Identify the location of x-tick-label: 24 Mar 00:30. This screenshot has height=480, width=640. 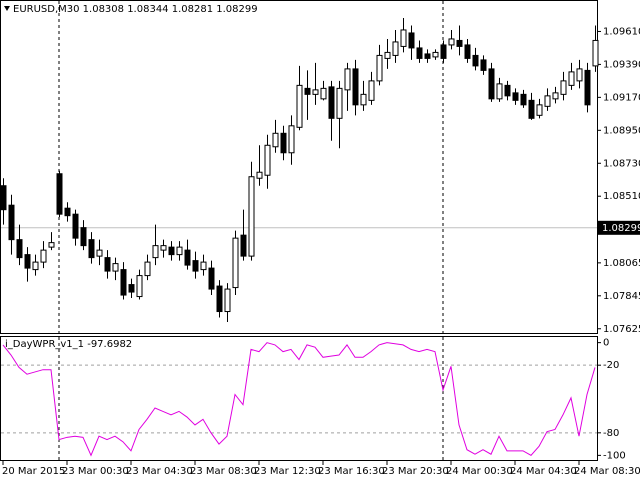
(479, 471).